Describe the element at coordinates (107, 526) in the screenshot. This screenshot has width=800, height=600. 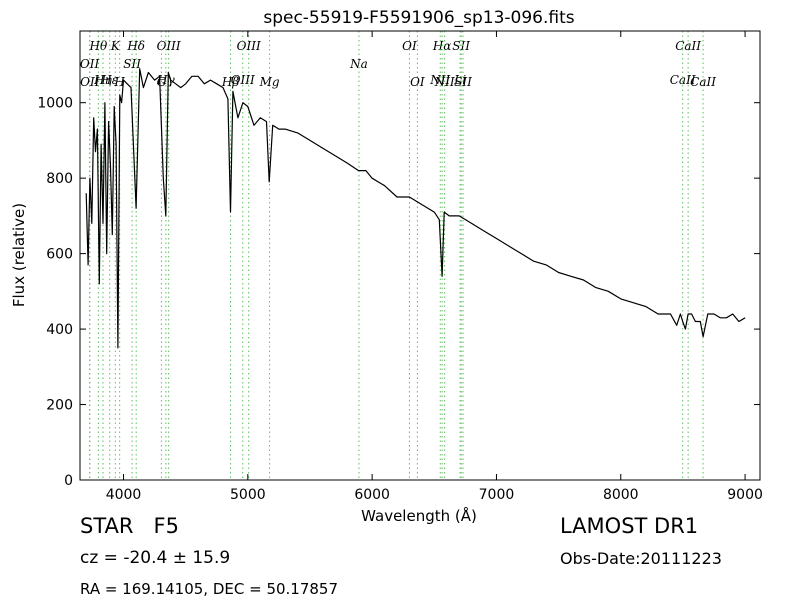
I see `object-class: STAR` at that location.